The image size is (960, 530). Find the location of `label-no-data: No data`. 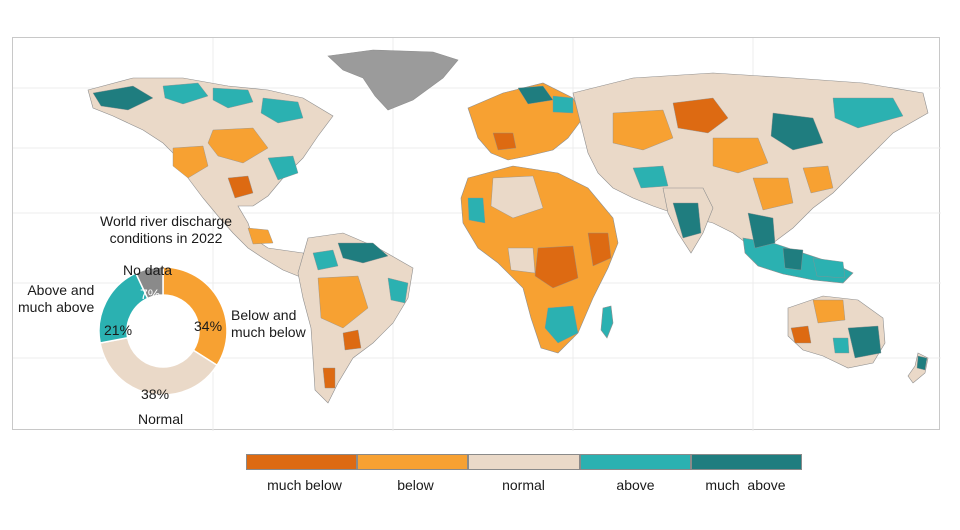

label-no-data: No data is located at coordinates (147, 270).